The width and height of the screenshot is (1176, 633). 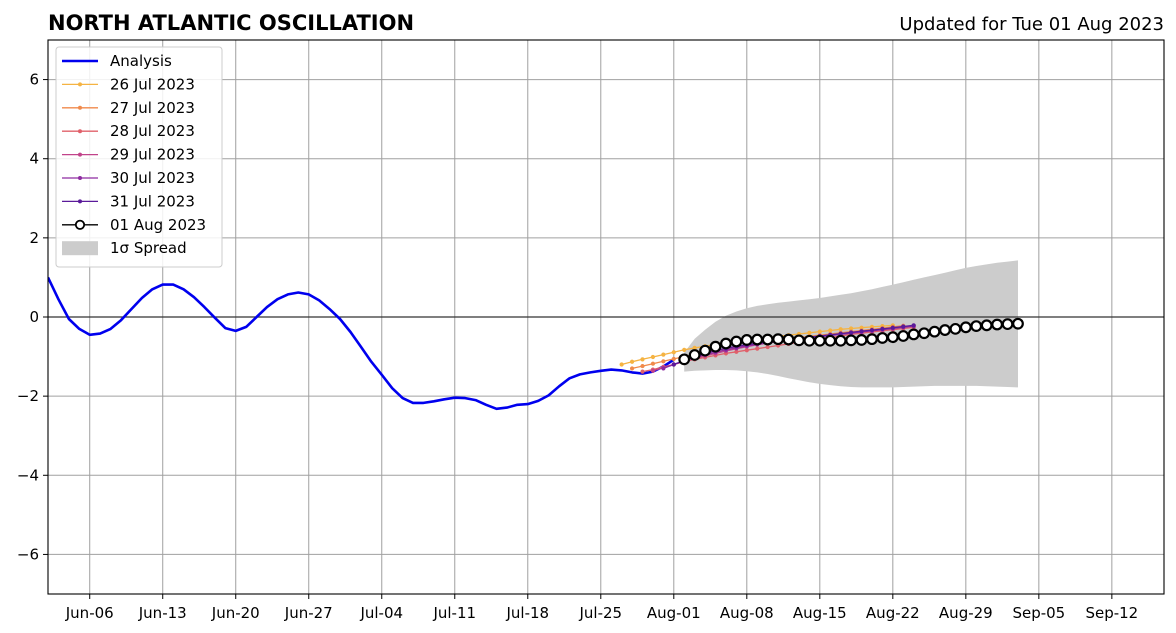 I want to click on x-tick-label: Aug-29, so click(x=966, y=613).